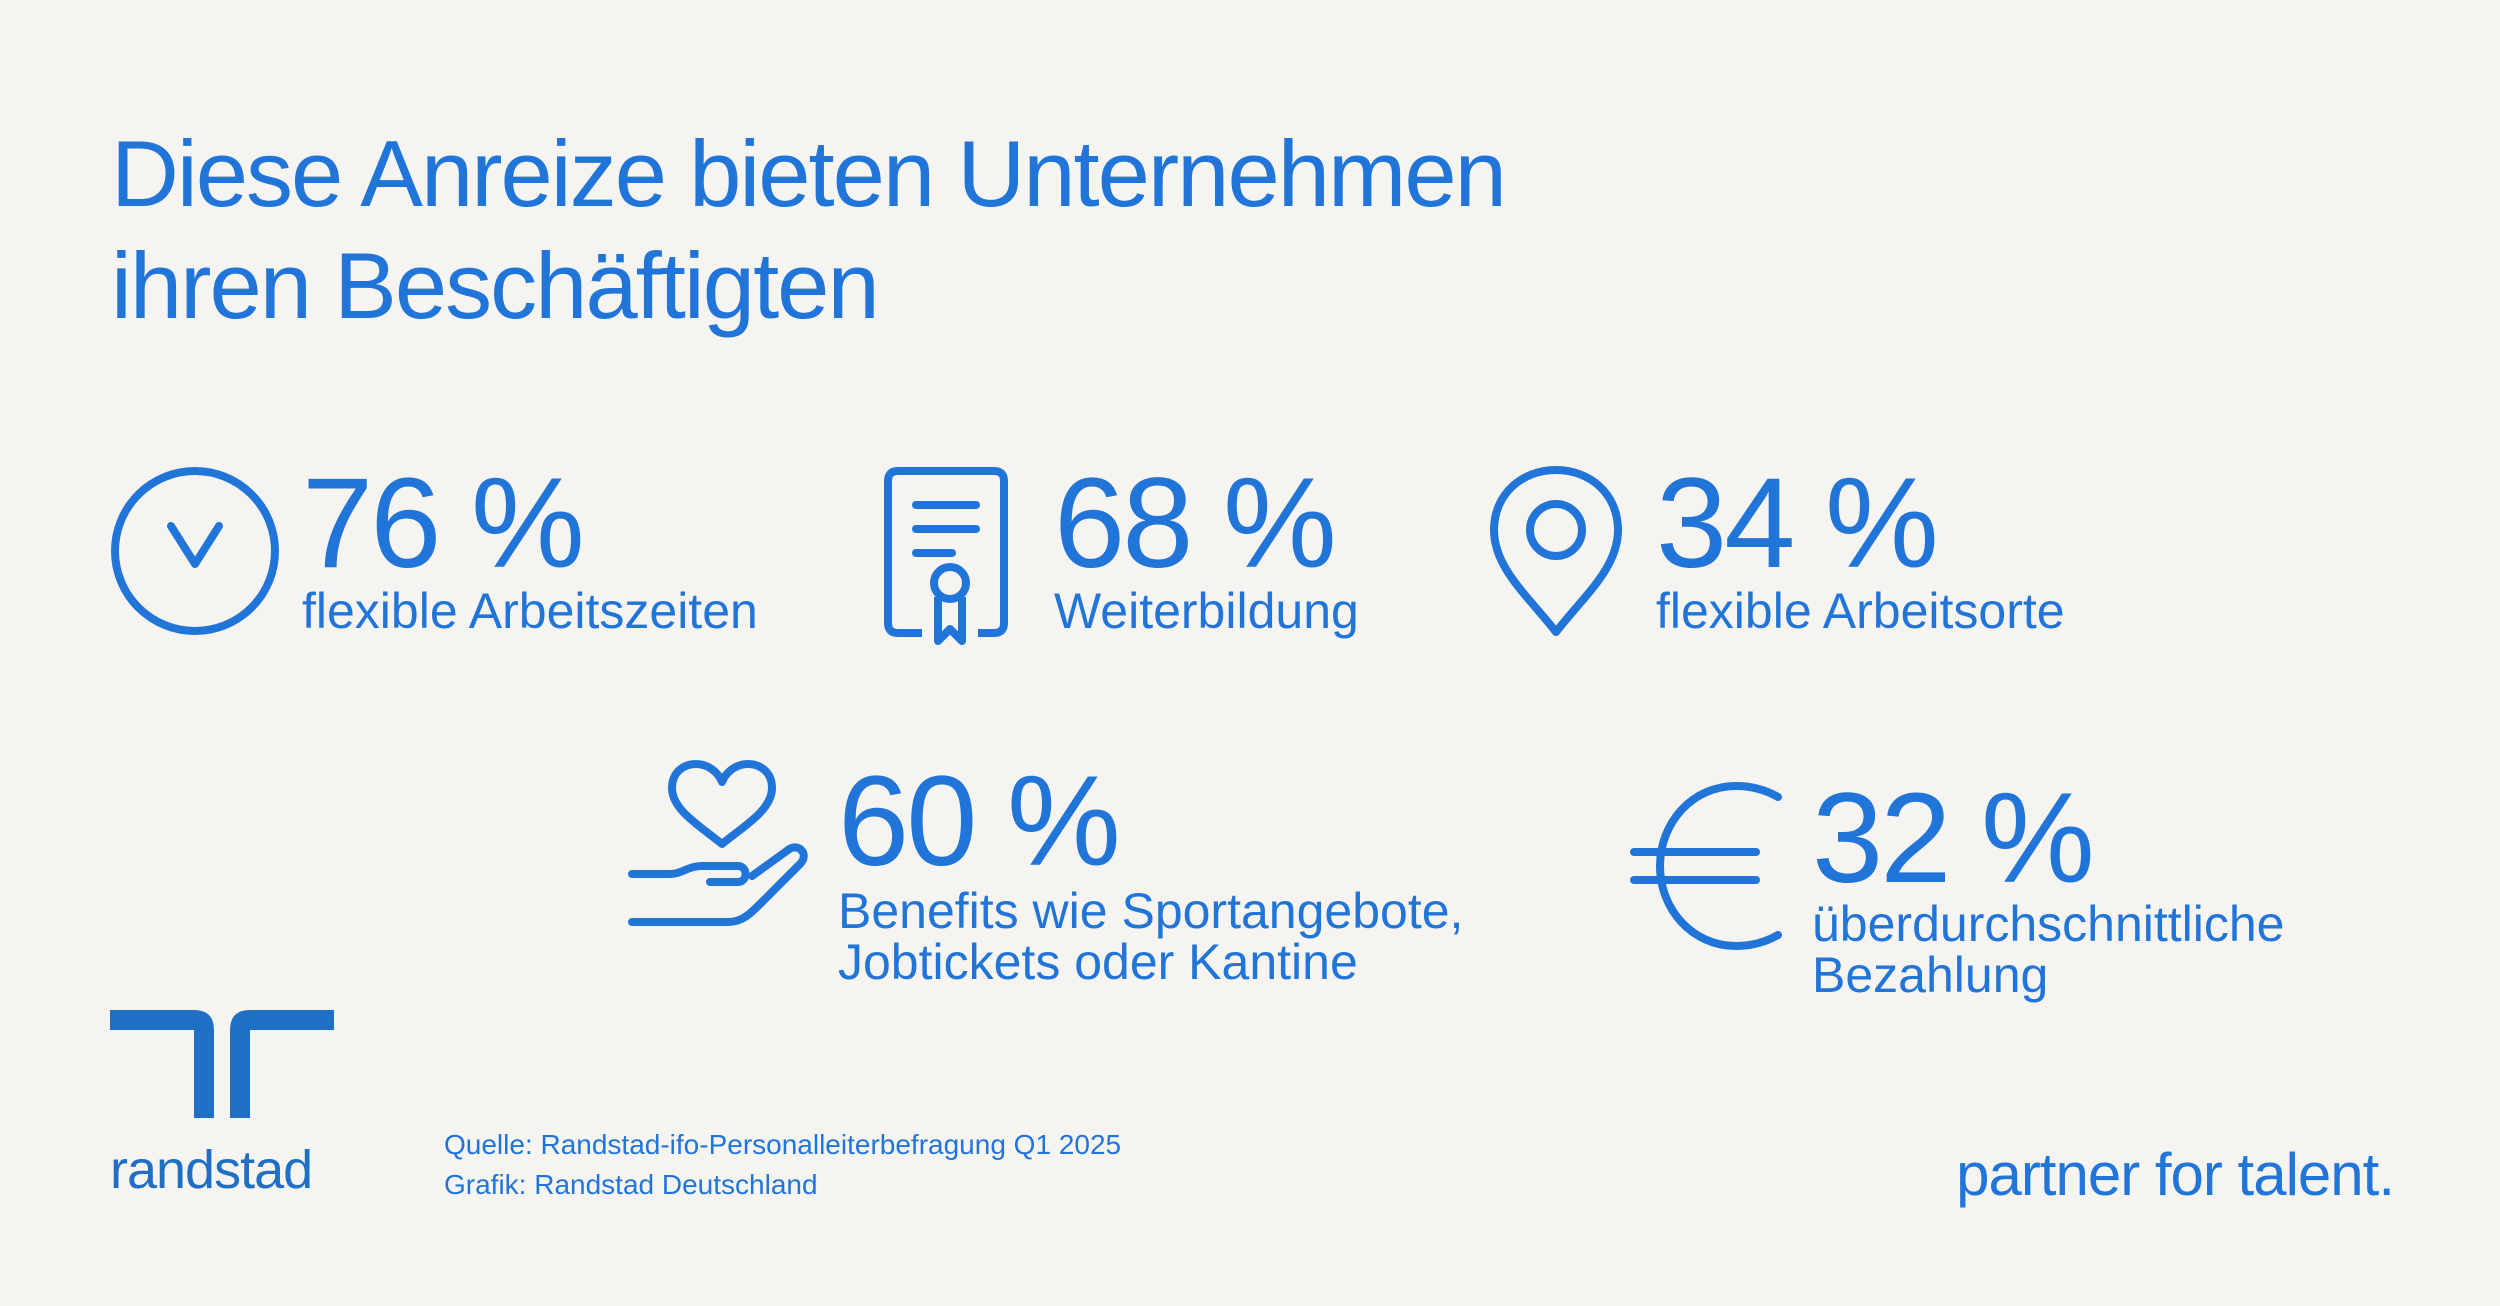 The width and height of the screenshot is (2500, 1306). What do you see at coordinates (530, 611) in the screenshot?
I see `stat-label: flexible Arbeitszeiten` at bounding box center [530, 611].